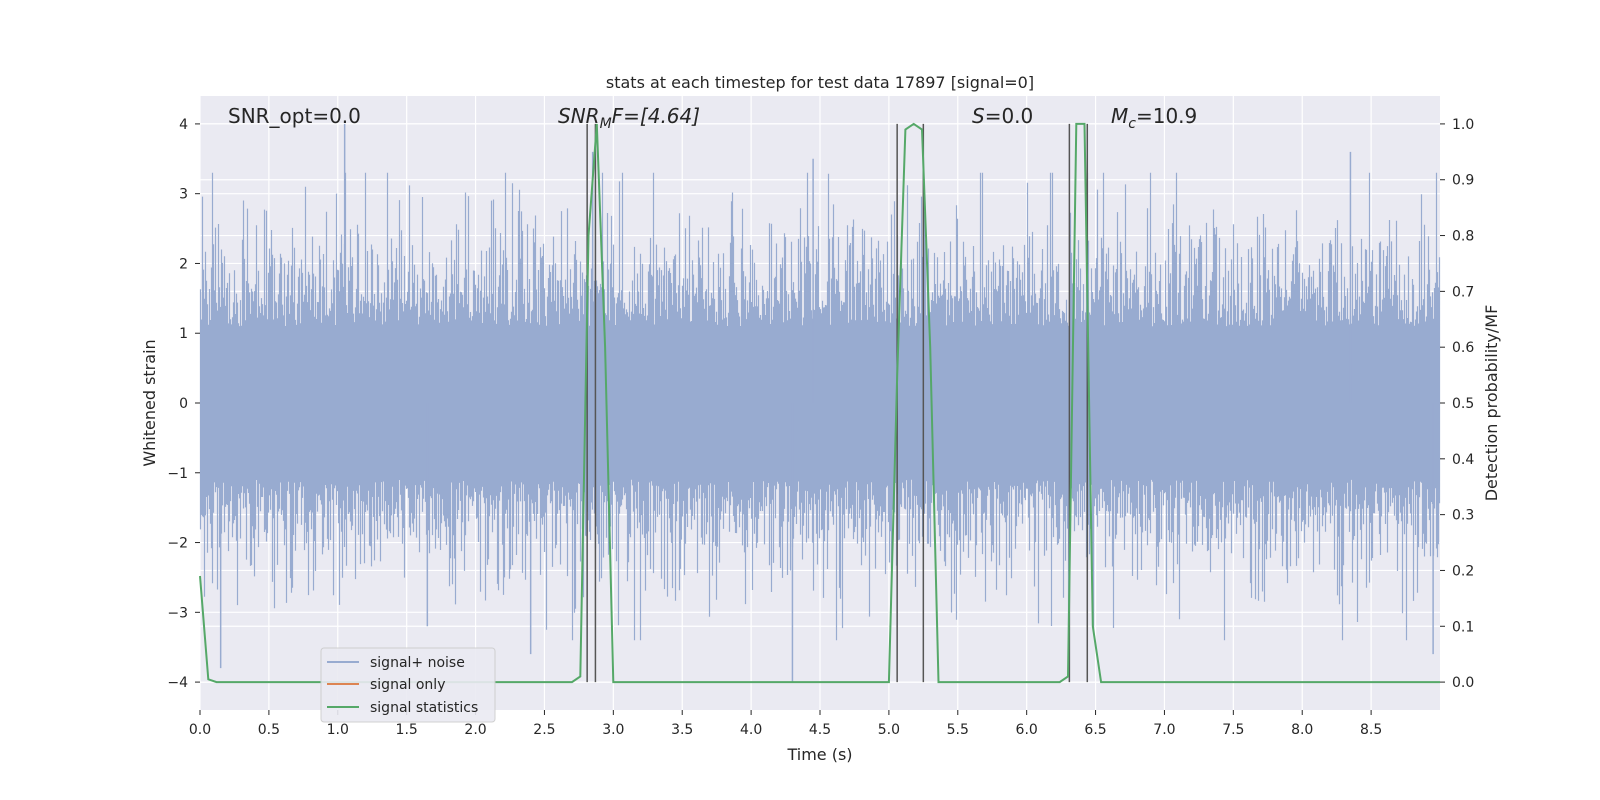 The width and height of the screenshot is (1600, 800). What do you see at coordinates (978, 116) in the screenshot?
I see `annotation-s-main: S` at bounding box center [978, 116].